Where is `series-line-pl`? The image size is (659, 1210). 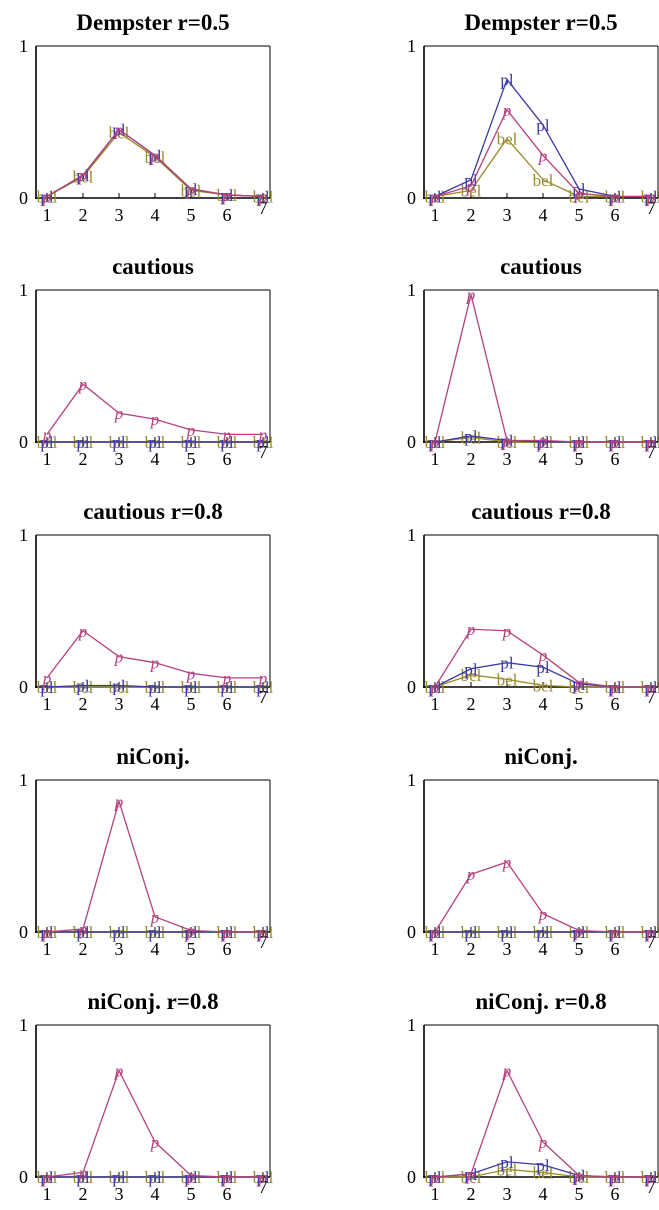
series-line-pl is located at coordinates (154, 686).